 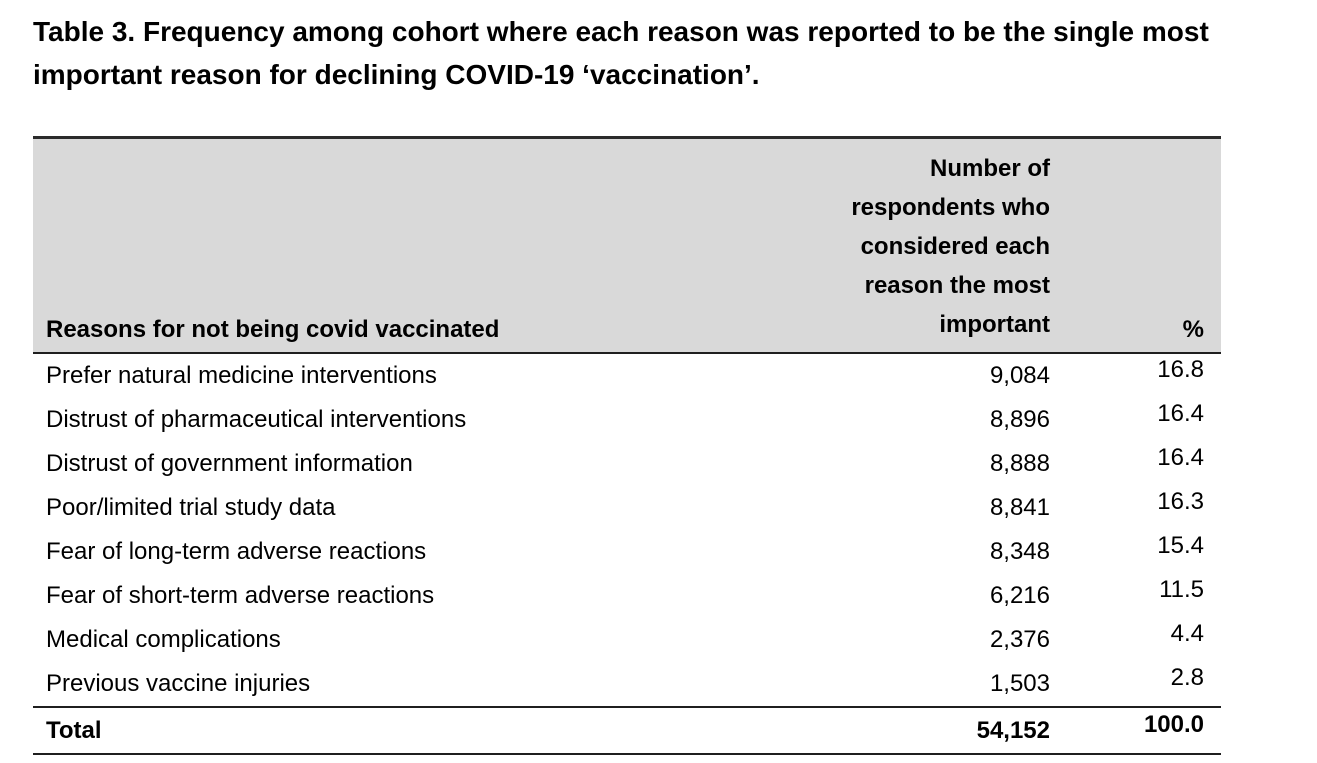 I want to click on total-label: Total, so click(x=74, y=730).